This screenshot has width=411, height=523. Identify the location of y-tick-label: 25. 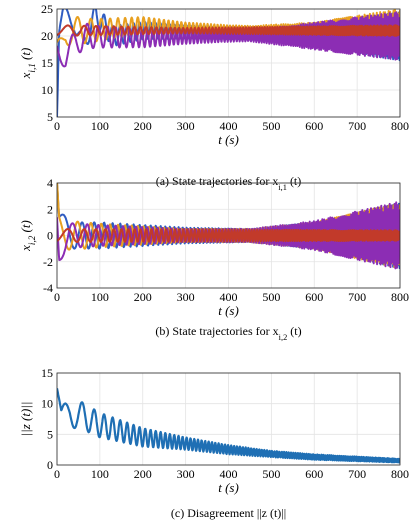
(47, 9).